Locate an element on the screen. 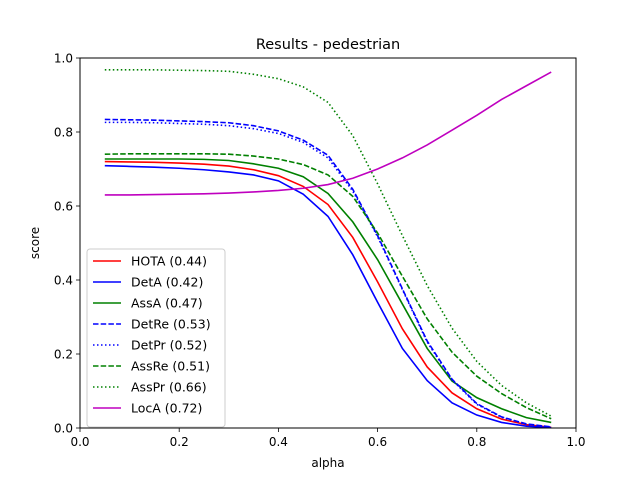 Image resolution: width=640 pixels, height=480 pixels. y-tick-label: 1.0 is located at coordinates (63, 59).